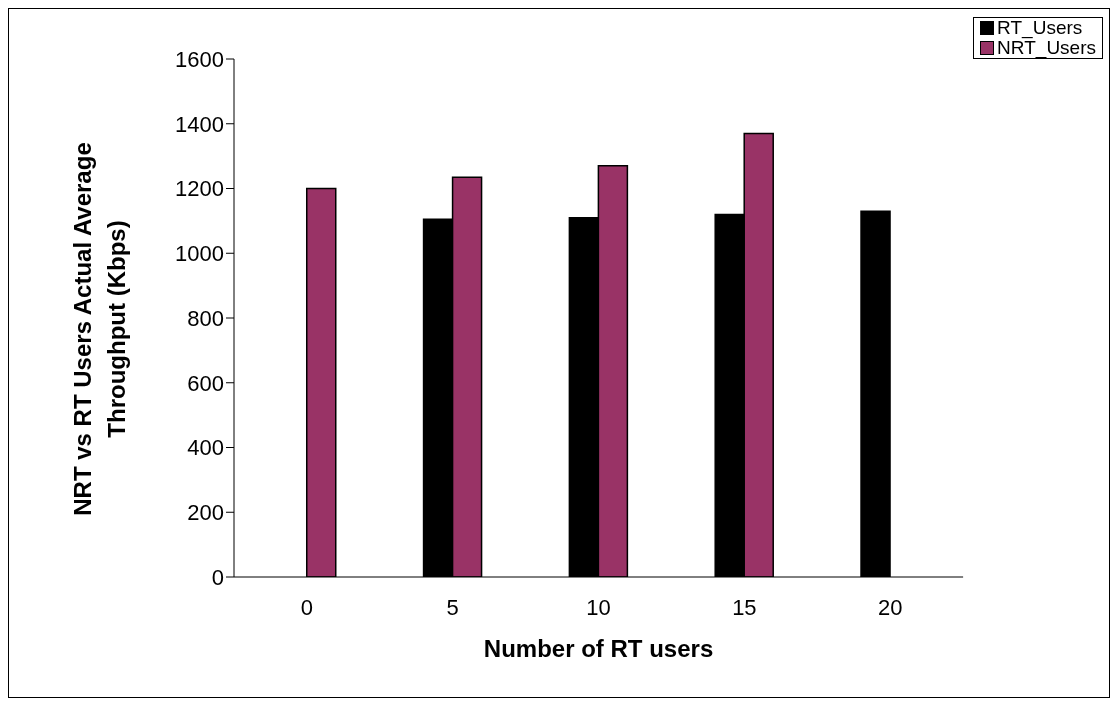 The width and height of the screenshot is (1117, 704). I want to click on x-tick-label: 0, so click(307, 607).